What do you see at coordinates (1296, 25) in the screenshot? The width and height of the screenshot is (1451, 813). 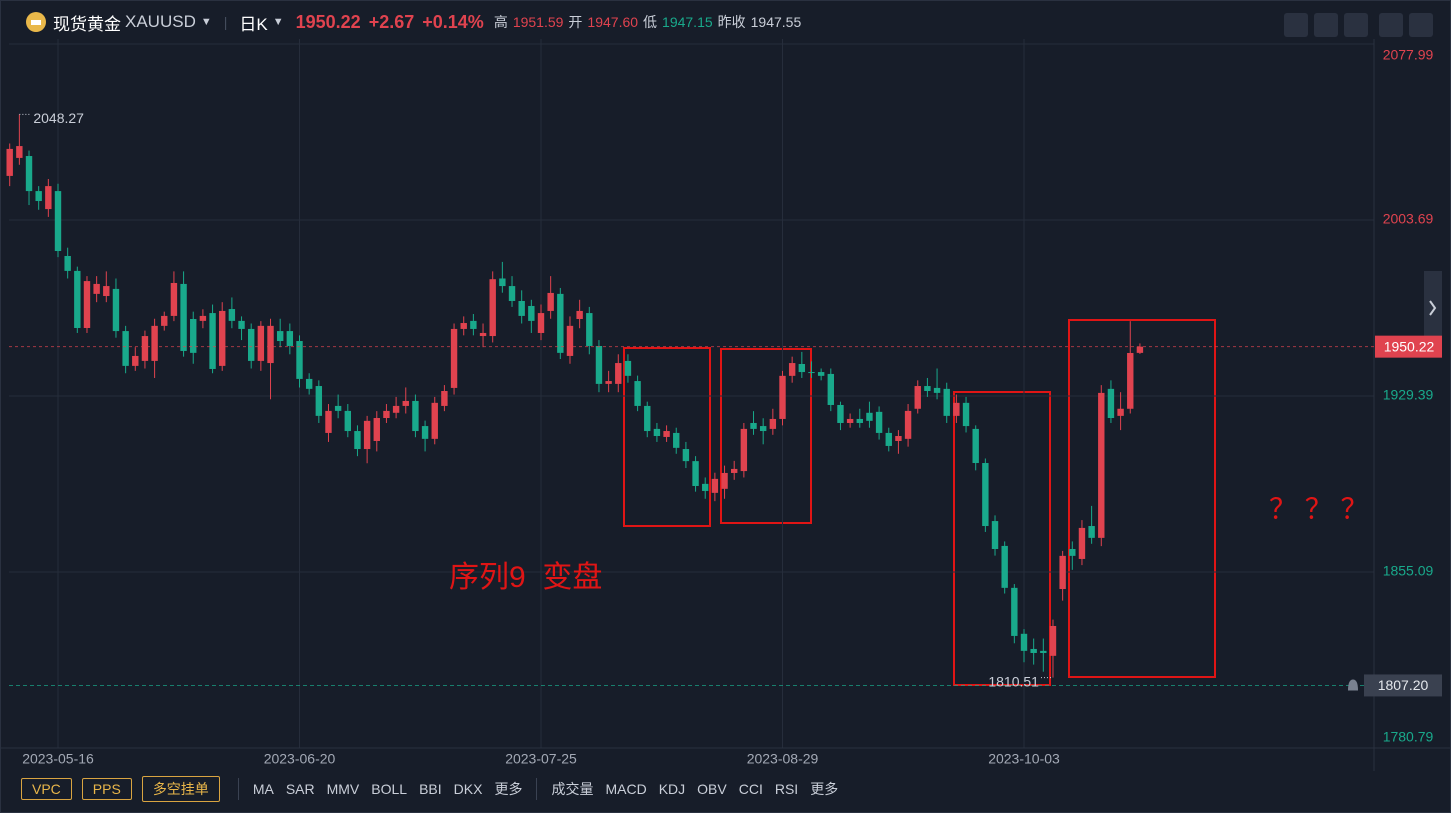 I see `line-tool` at bounding box center [1296, 25].